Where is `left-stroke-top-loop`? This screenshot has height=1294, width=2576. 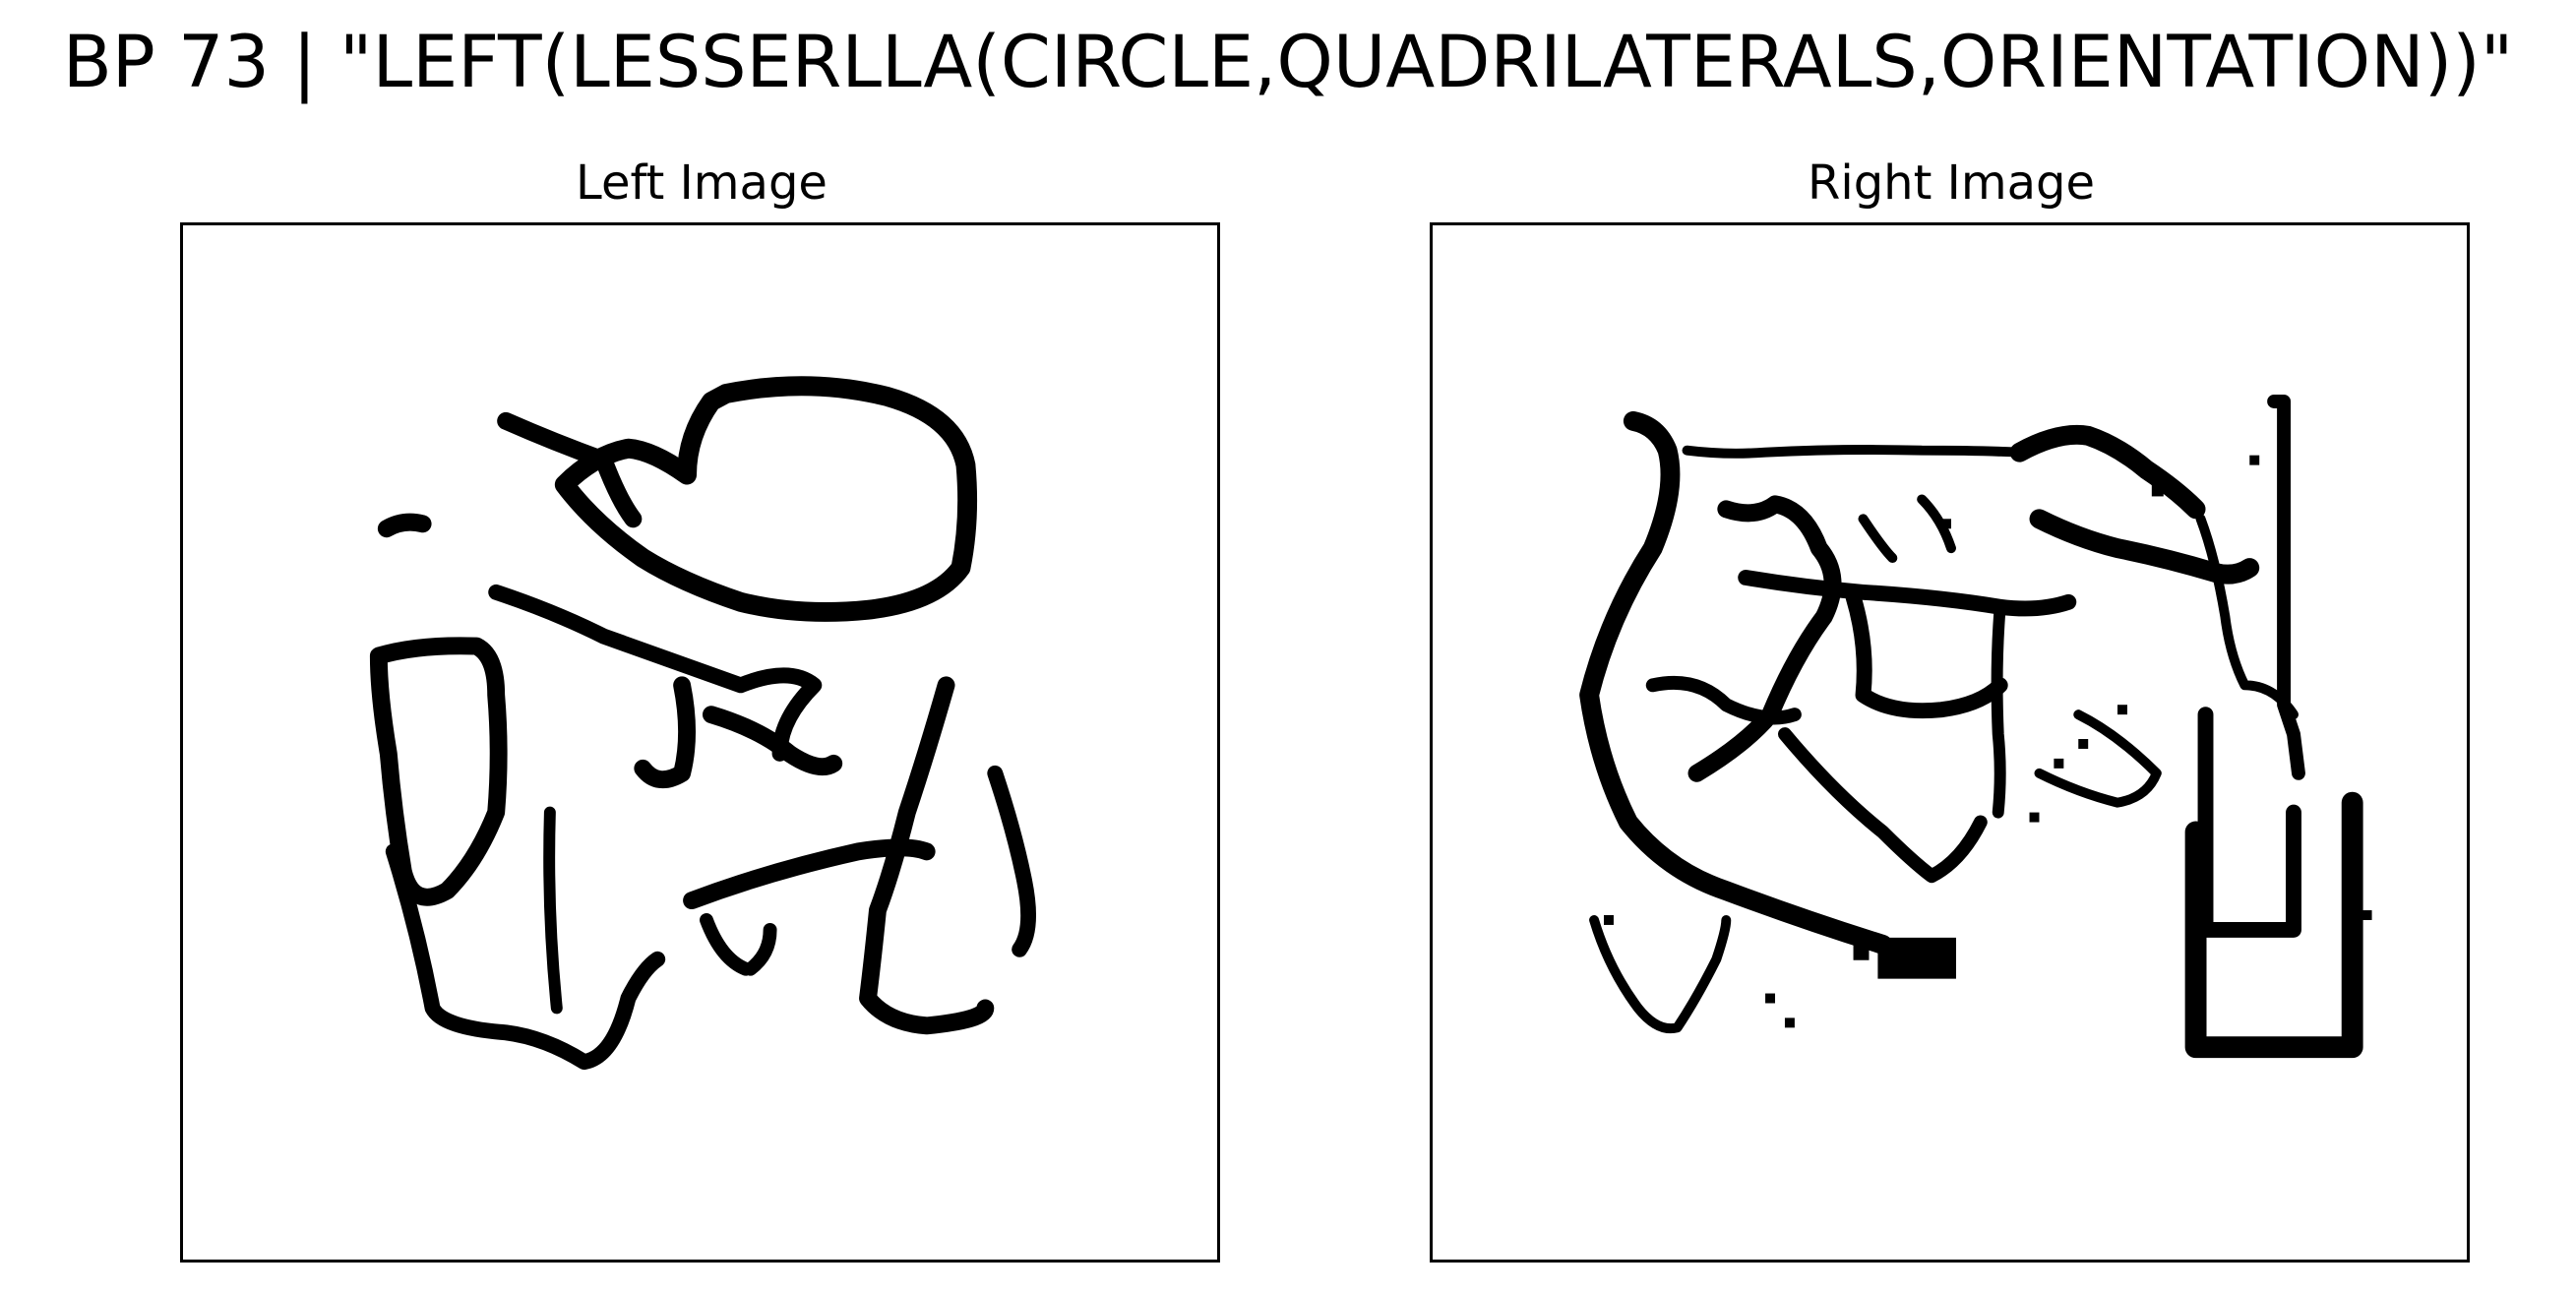 left-stroke-top-loop is located at coordinates (766, 499).